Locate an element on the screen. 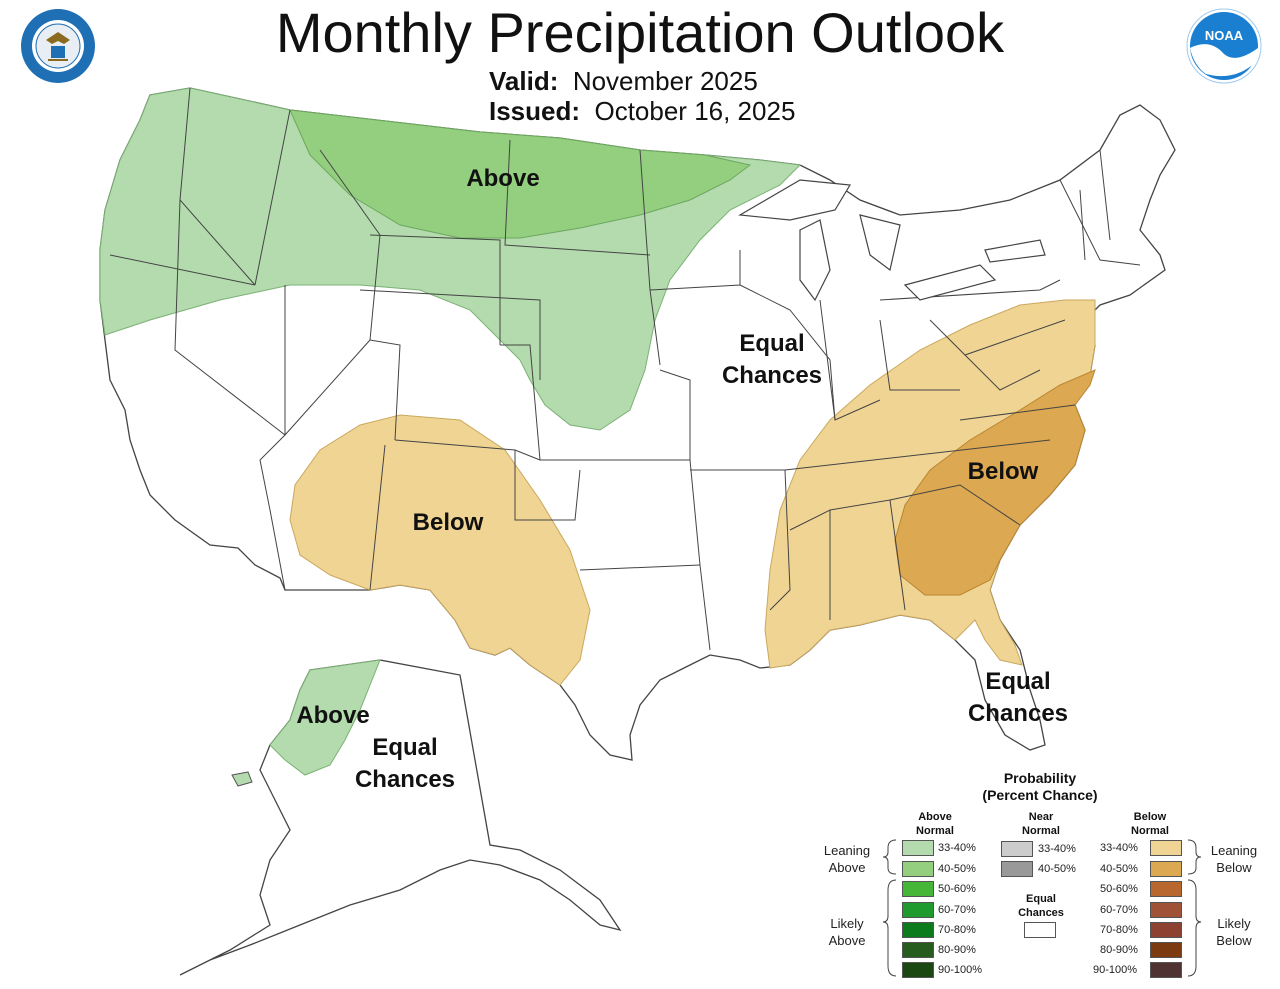  legend-above-header-line2: Normal is located at coordinates (935, 831).